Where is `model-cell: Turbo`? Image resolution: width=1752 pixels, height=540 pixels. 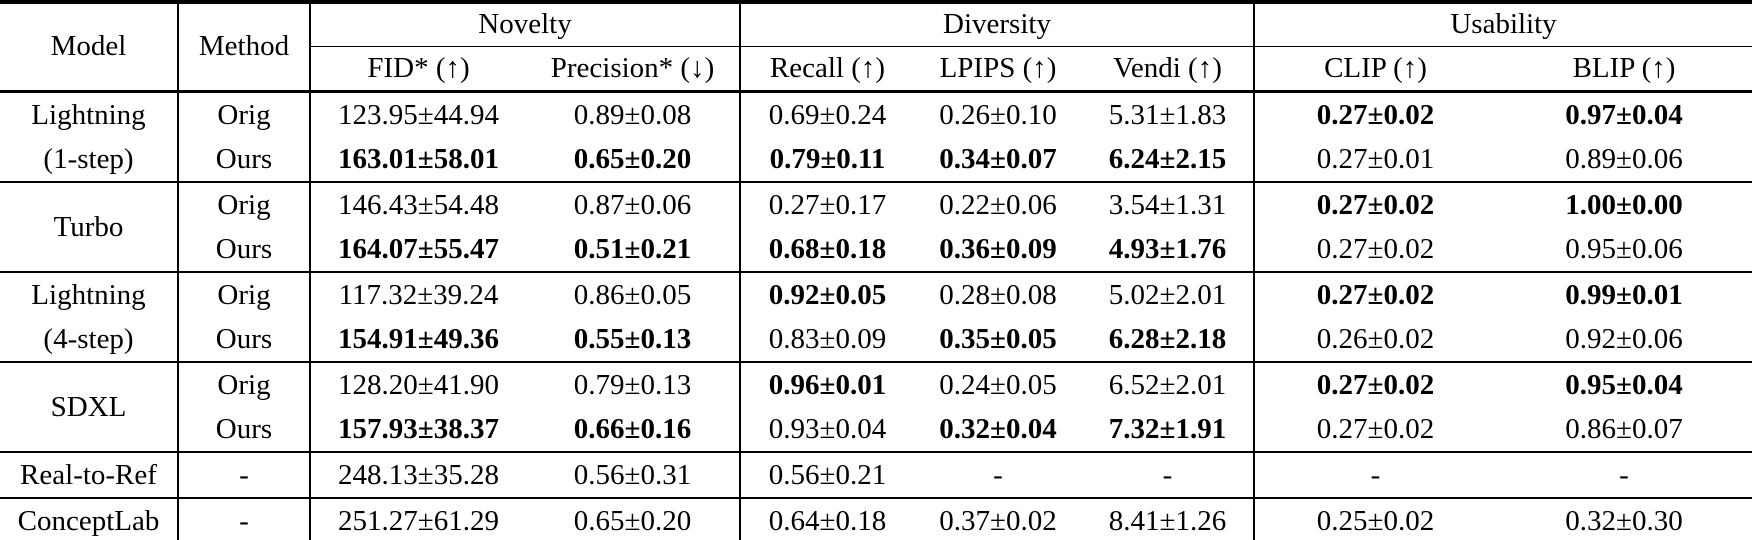
model-cell: Turbo is located at coordinates (89, 226).